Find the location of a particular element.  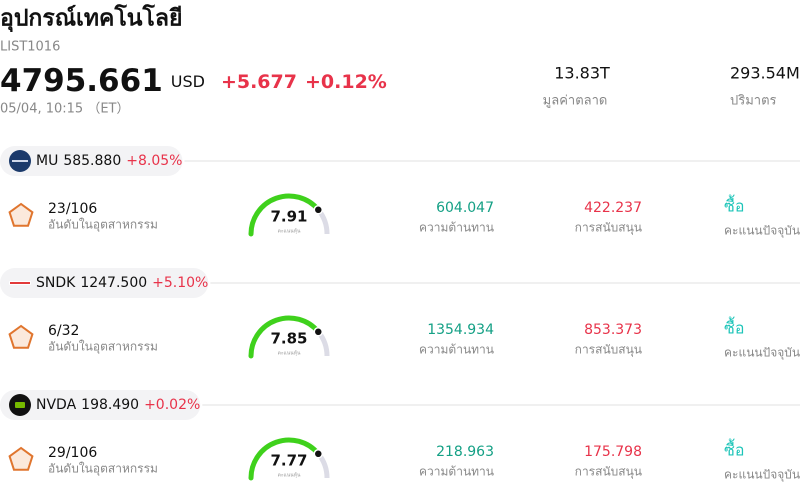

ticker: SNDK is located at coordinates (56, 283).